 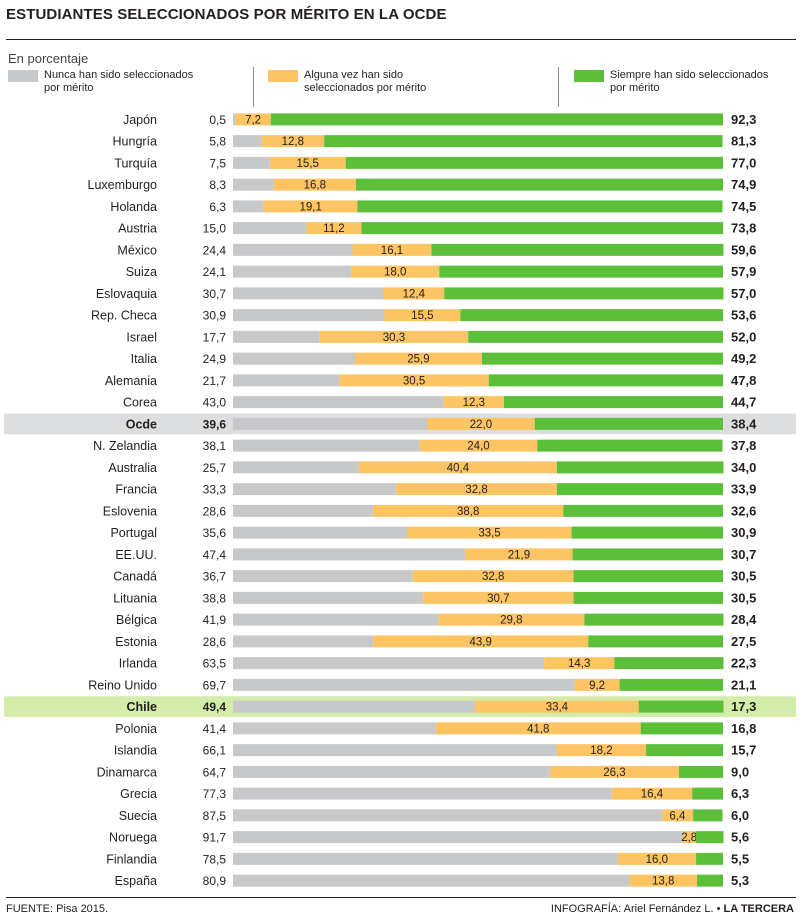 I want to click on data-label-nunca: 21,7, so click(x=215, y=381).